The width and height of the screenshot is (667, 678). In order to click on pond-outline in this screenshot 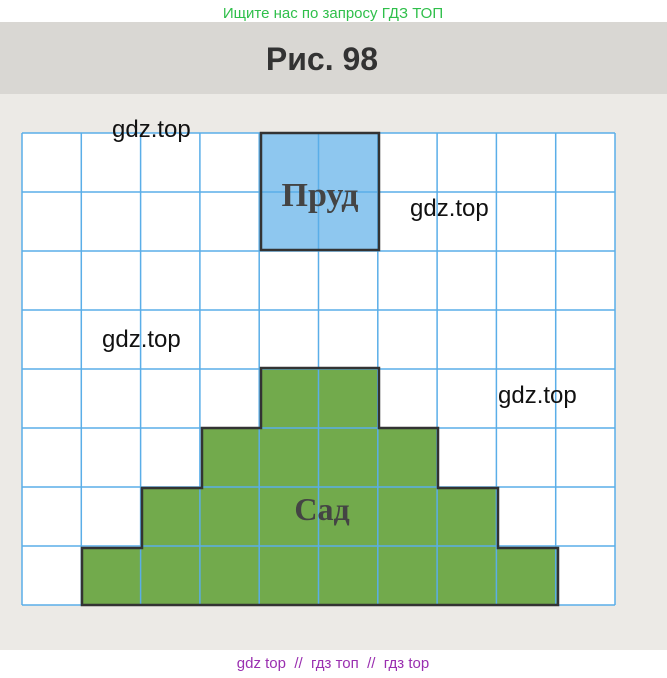, I will do `click(320, 191)`.